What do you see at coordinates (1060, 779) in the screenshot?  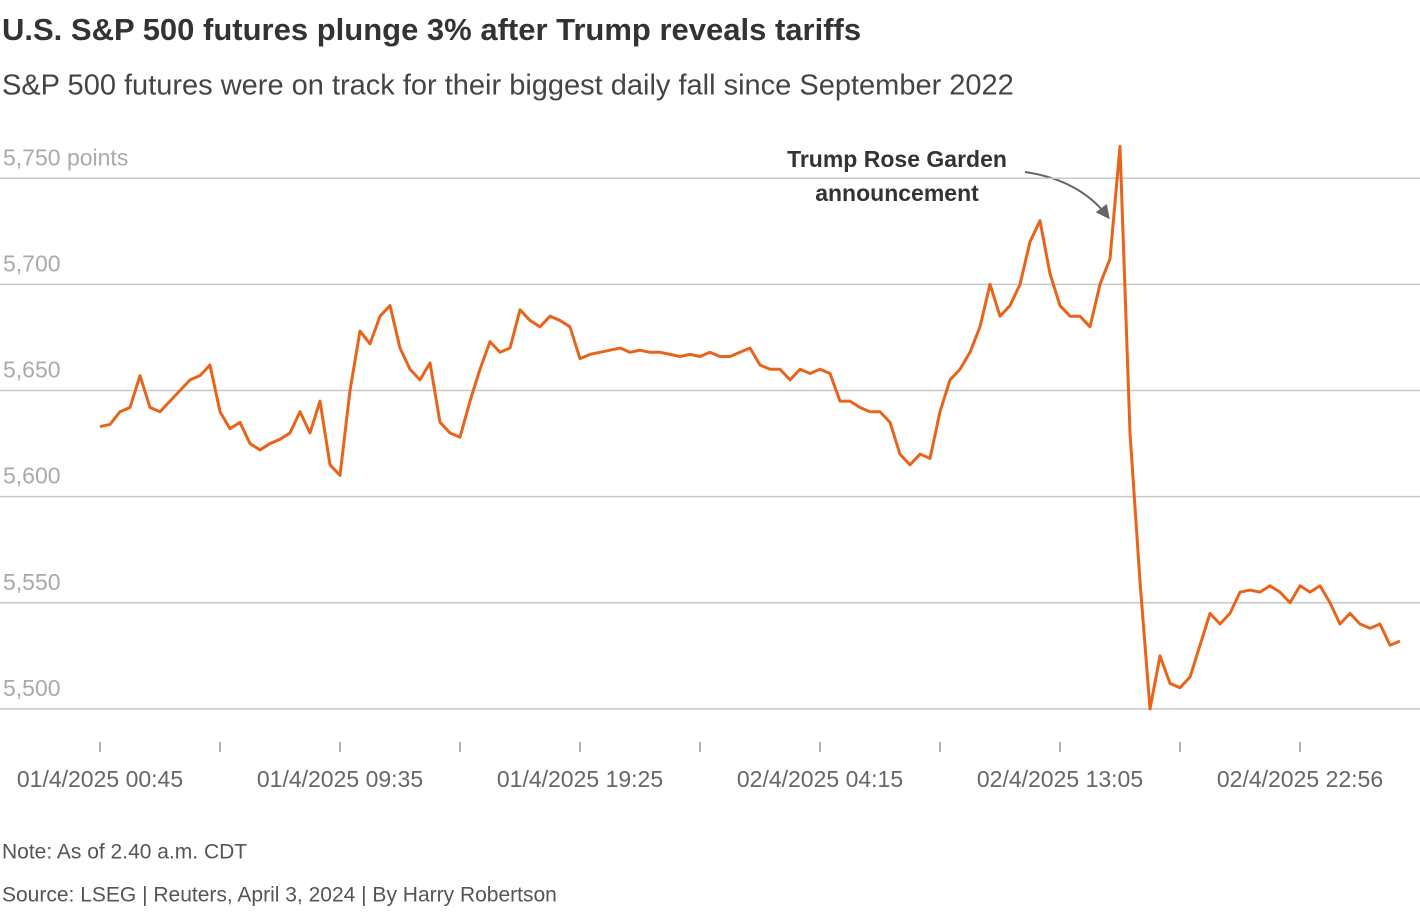 I see `x-tick-label: 02/4/2025 13:05` at bounding box center [1060, 779].